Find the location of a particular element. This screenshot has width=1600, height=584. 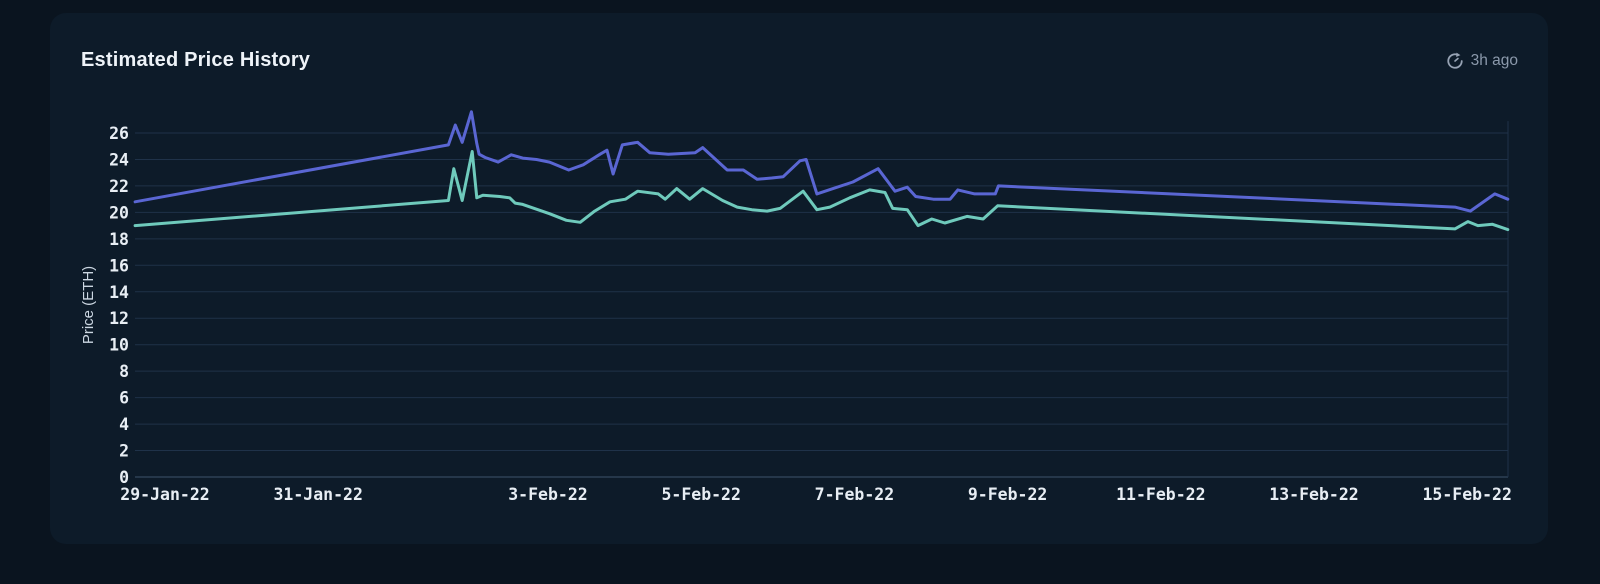

y-tick-label: 24 is located at coordinates (119, 159).